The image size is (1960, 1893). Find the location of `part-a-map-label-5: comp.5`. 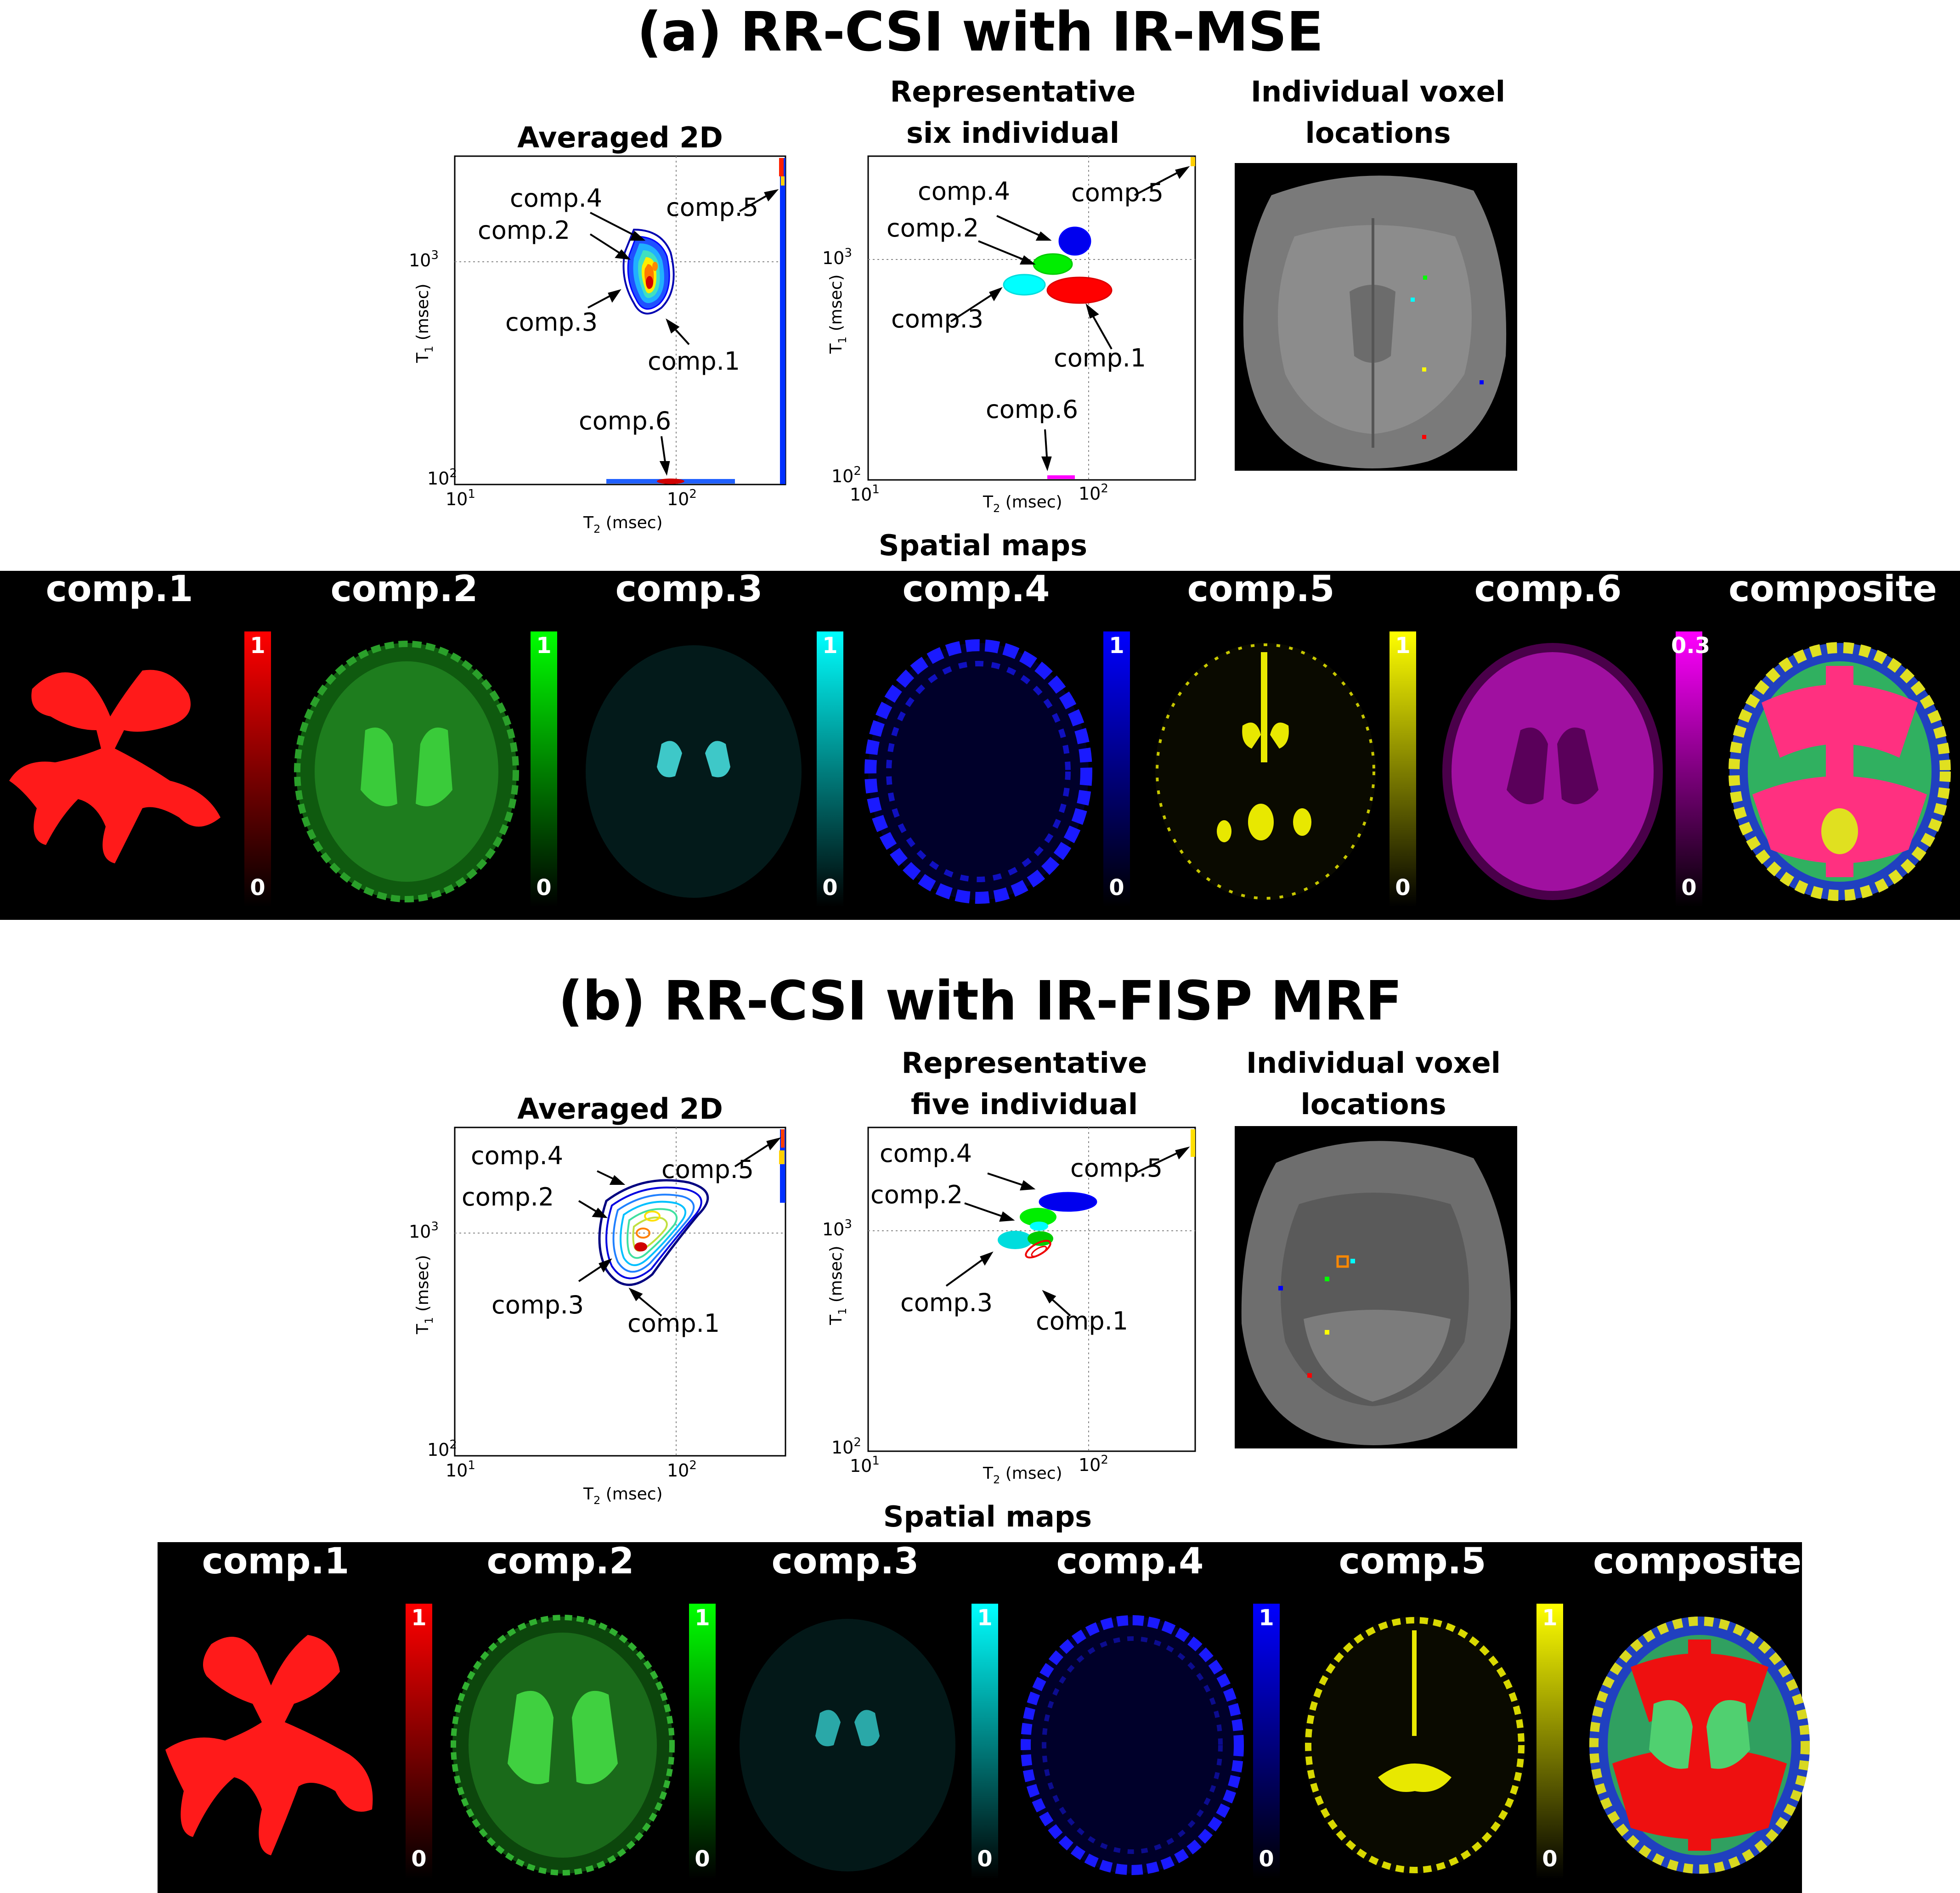

part-a-map-label-5: comp.5 is located at coordinates (1261, 589).